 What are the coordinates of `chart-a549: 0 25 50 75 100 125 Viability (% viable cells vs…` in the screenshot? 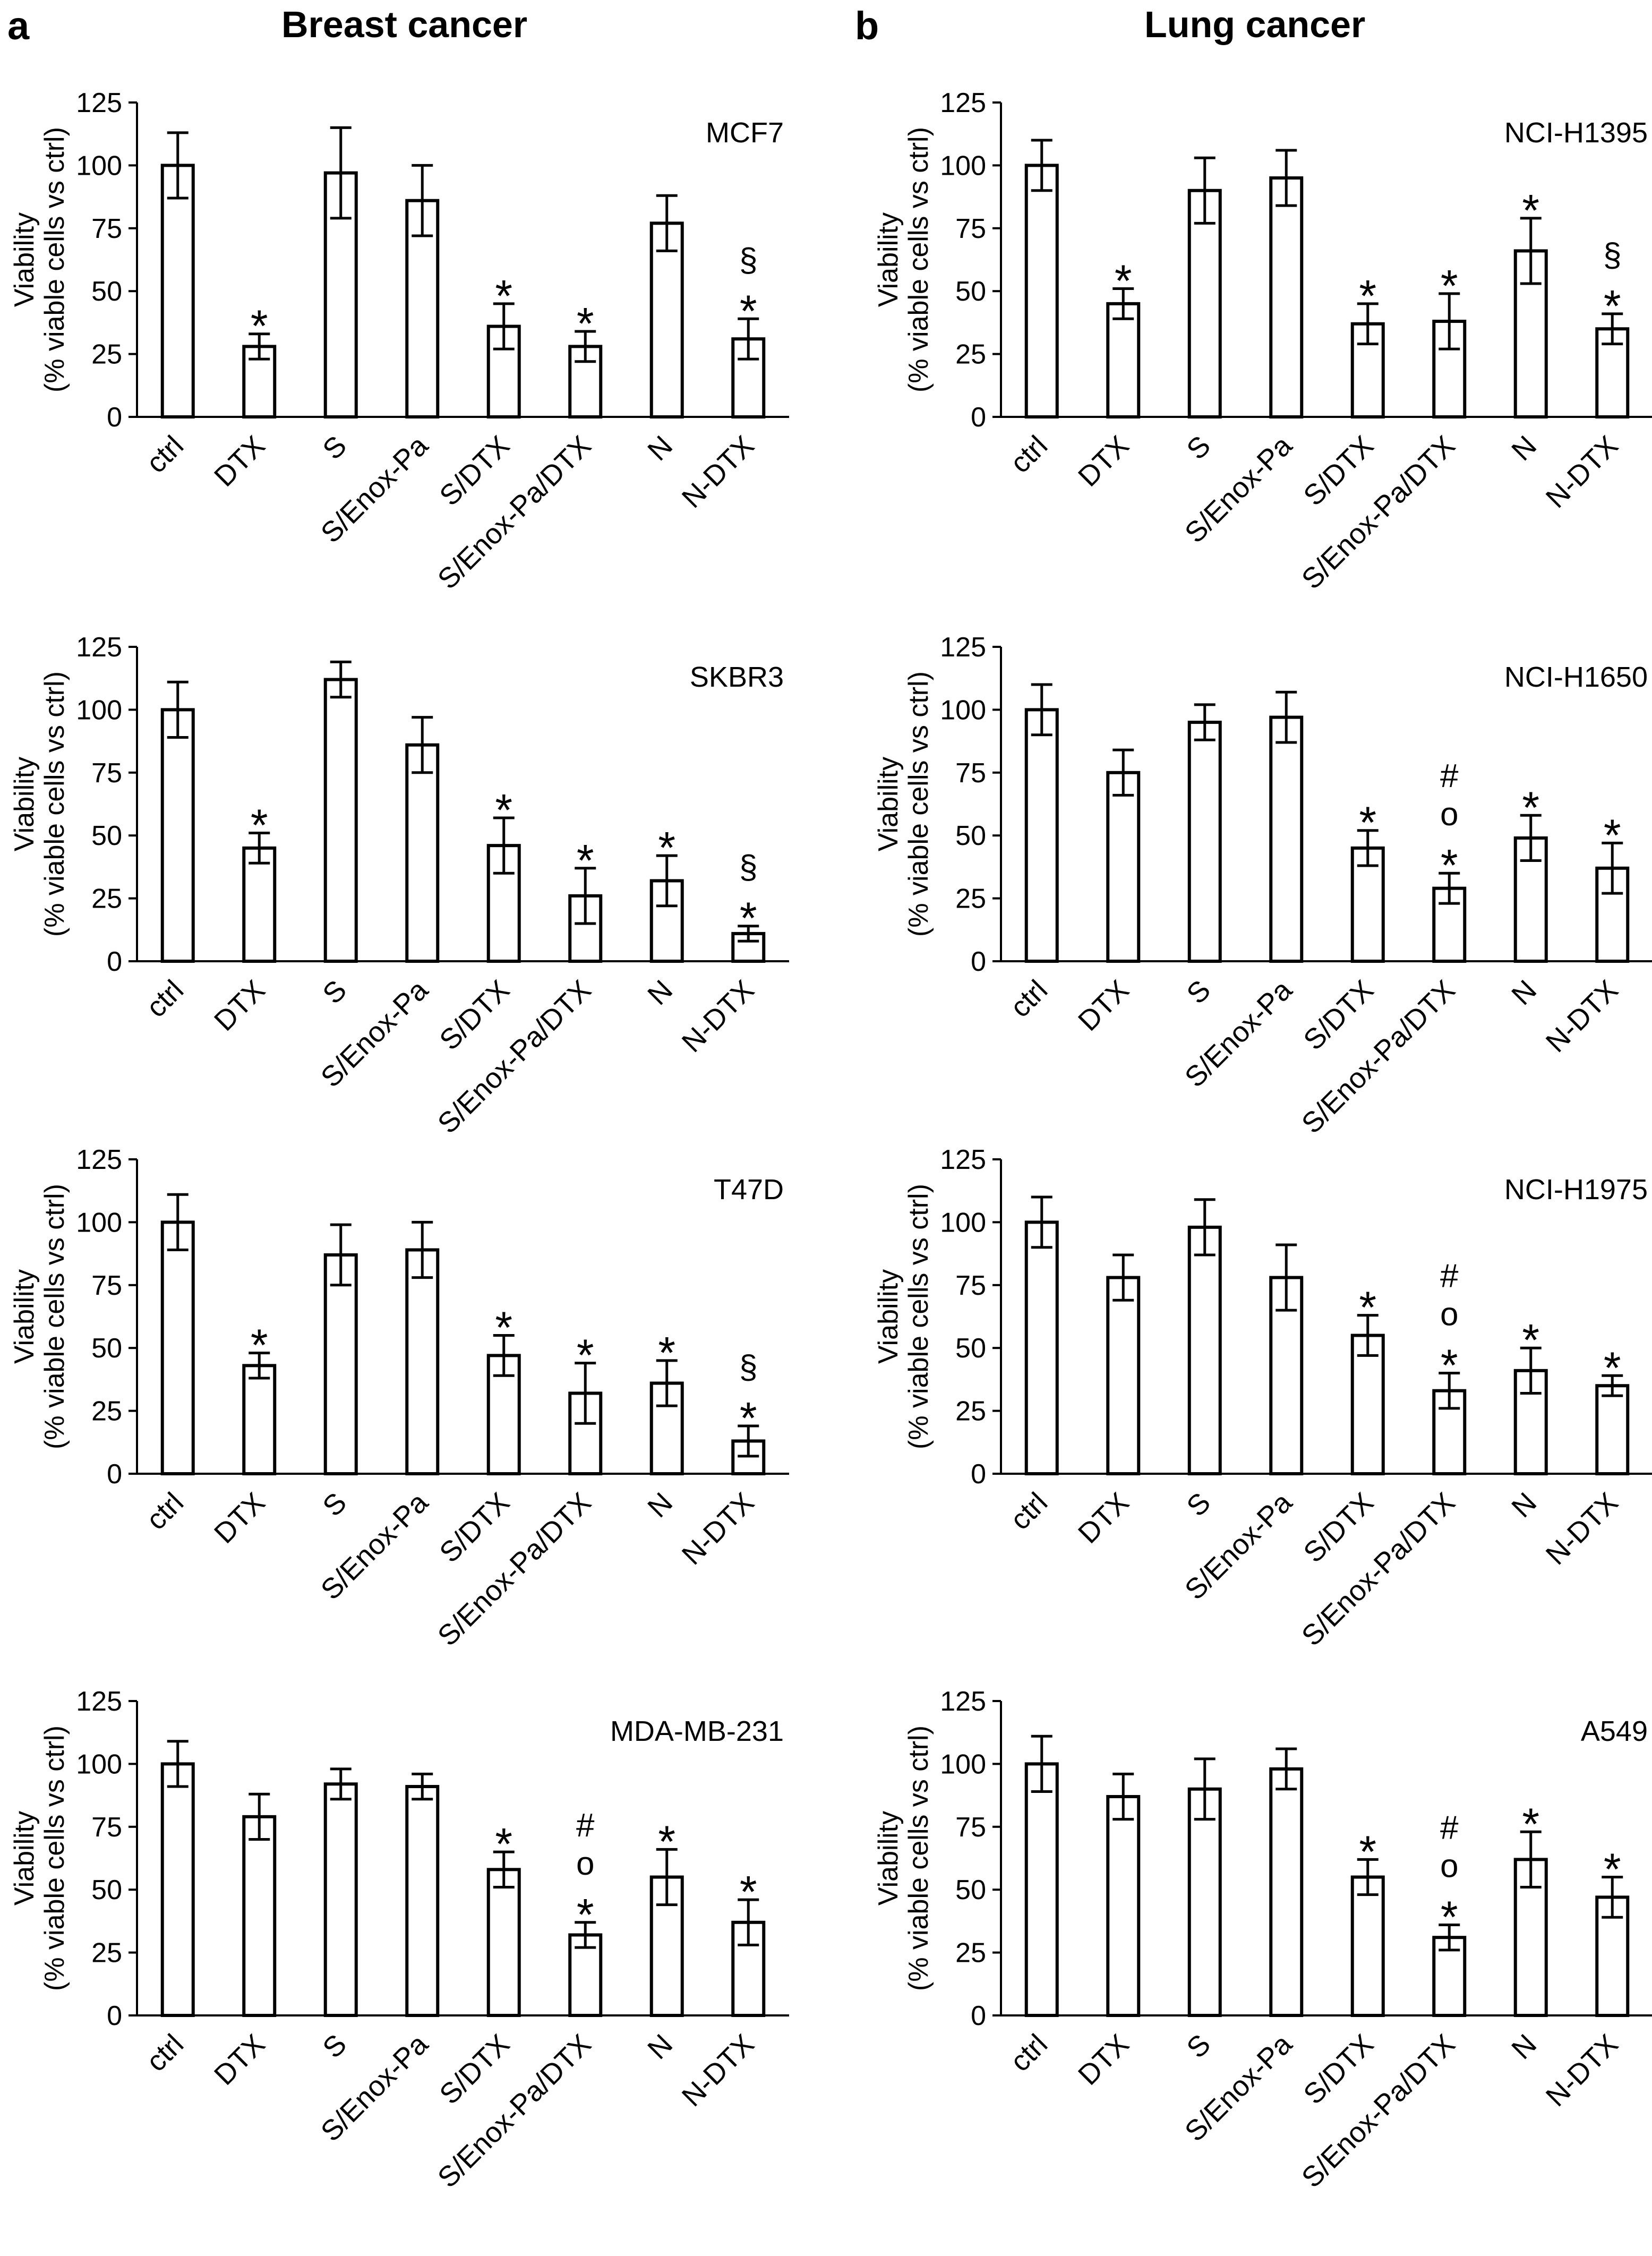 It's located at (1262, 1940).